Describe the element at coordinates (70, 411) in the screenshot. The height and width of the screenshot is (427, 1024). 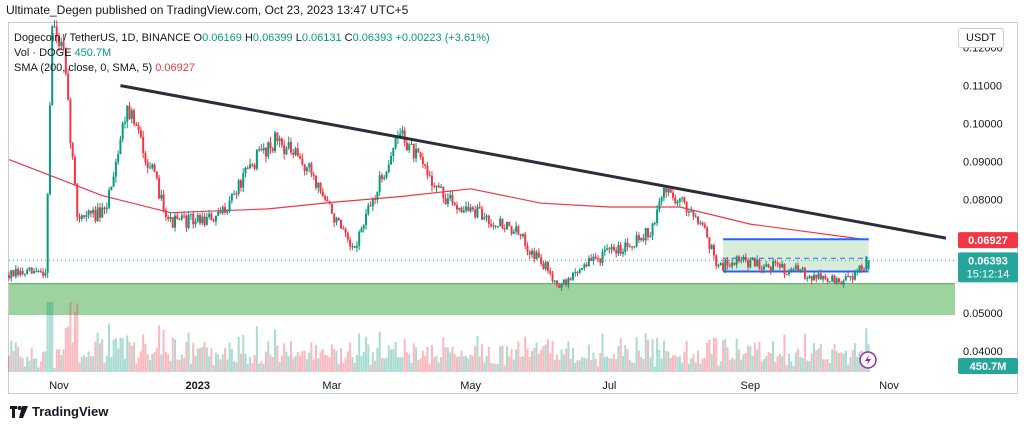
I see `footer-brand-label: TradingView` at that location.